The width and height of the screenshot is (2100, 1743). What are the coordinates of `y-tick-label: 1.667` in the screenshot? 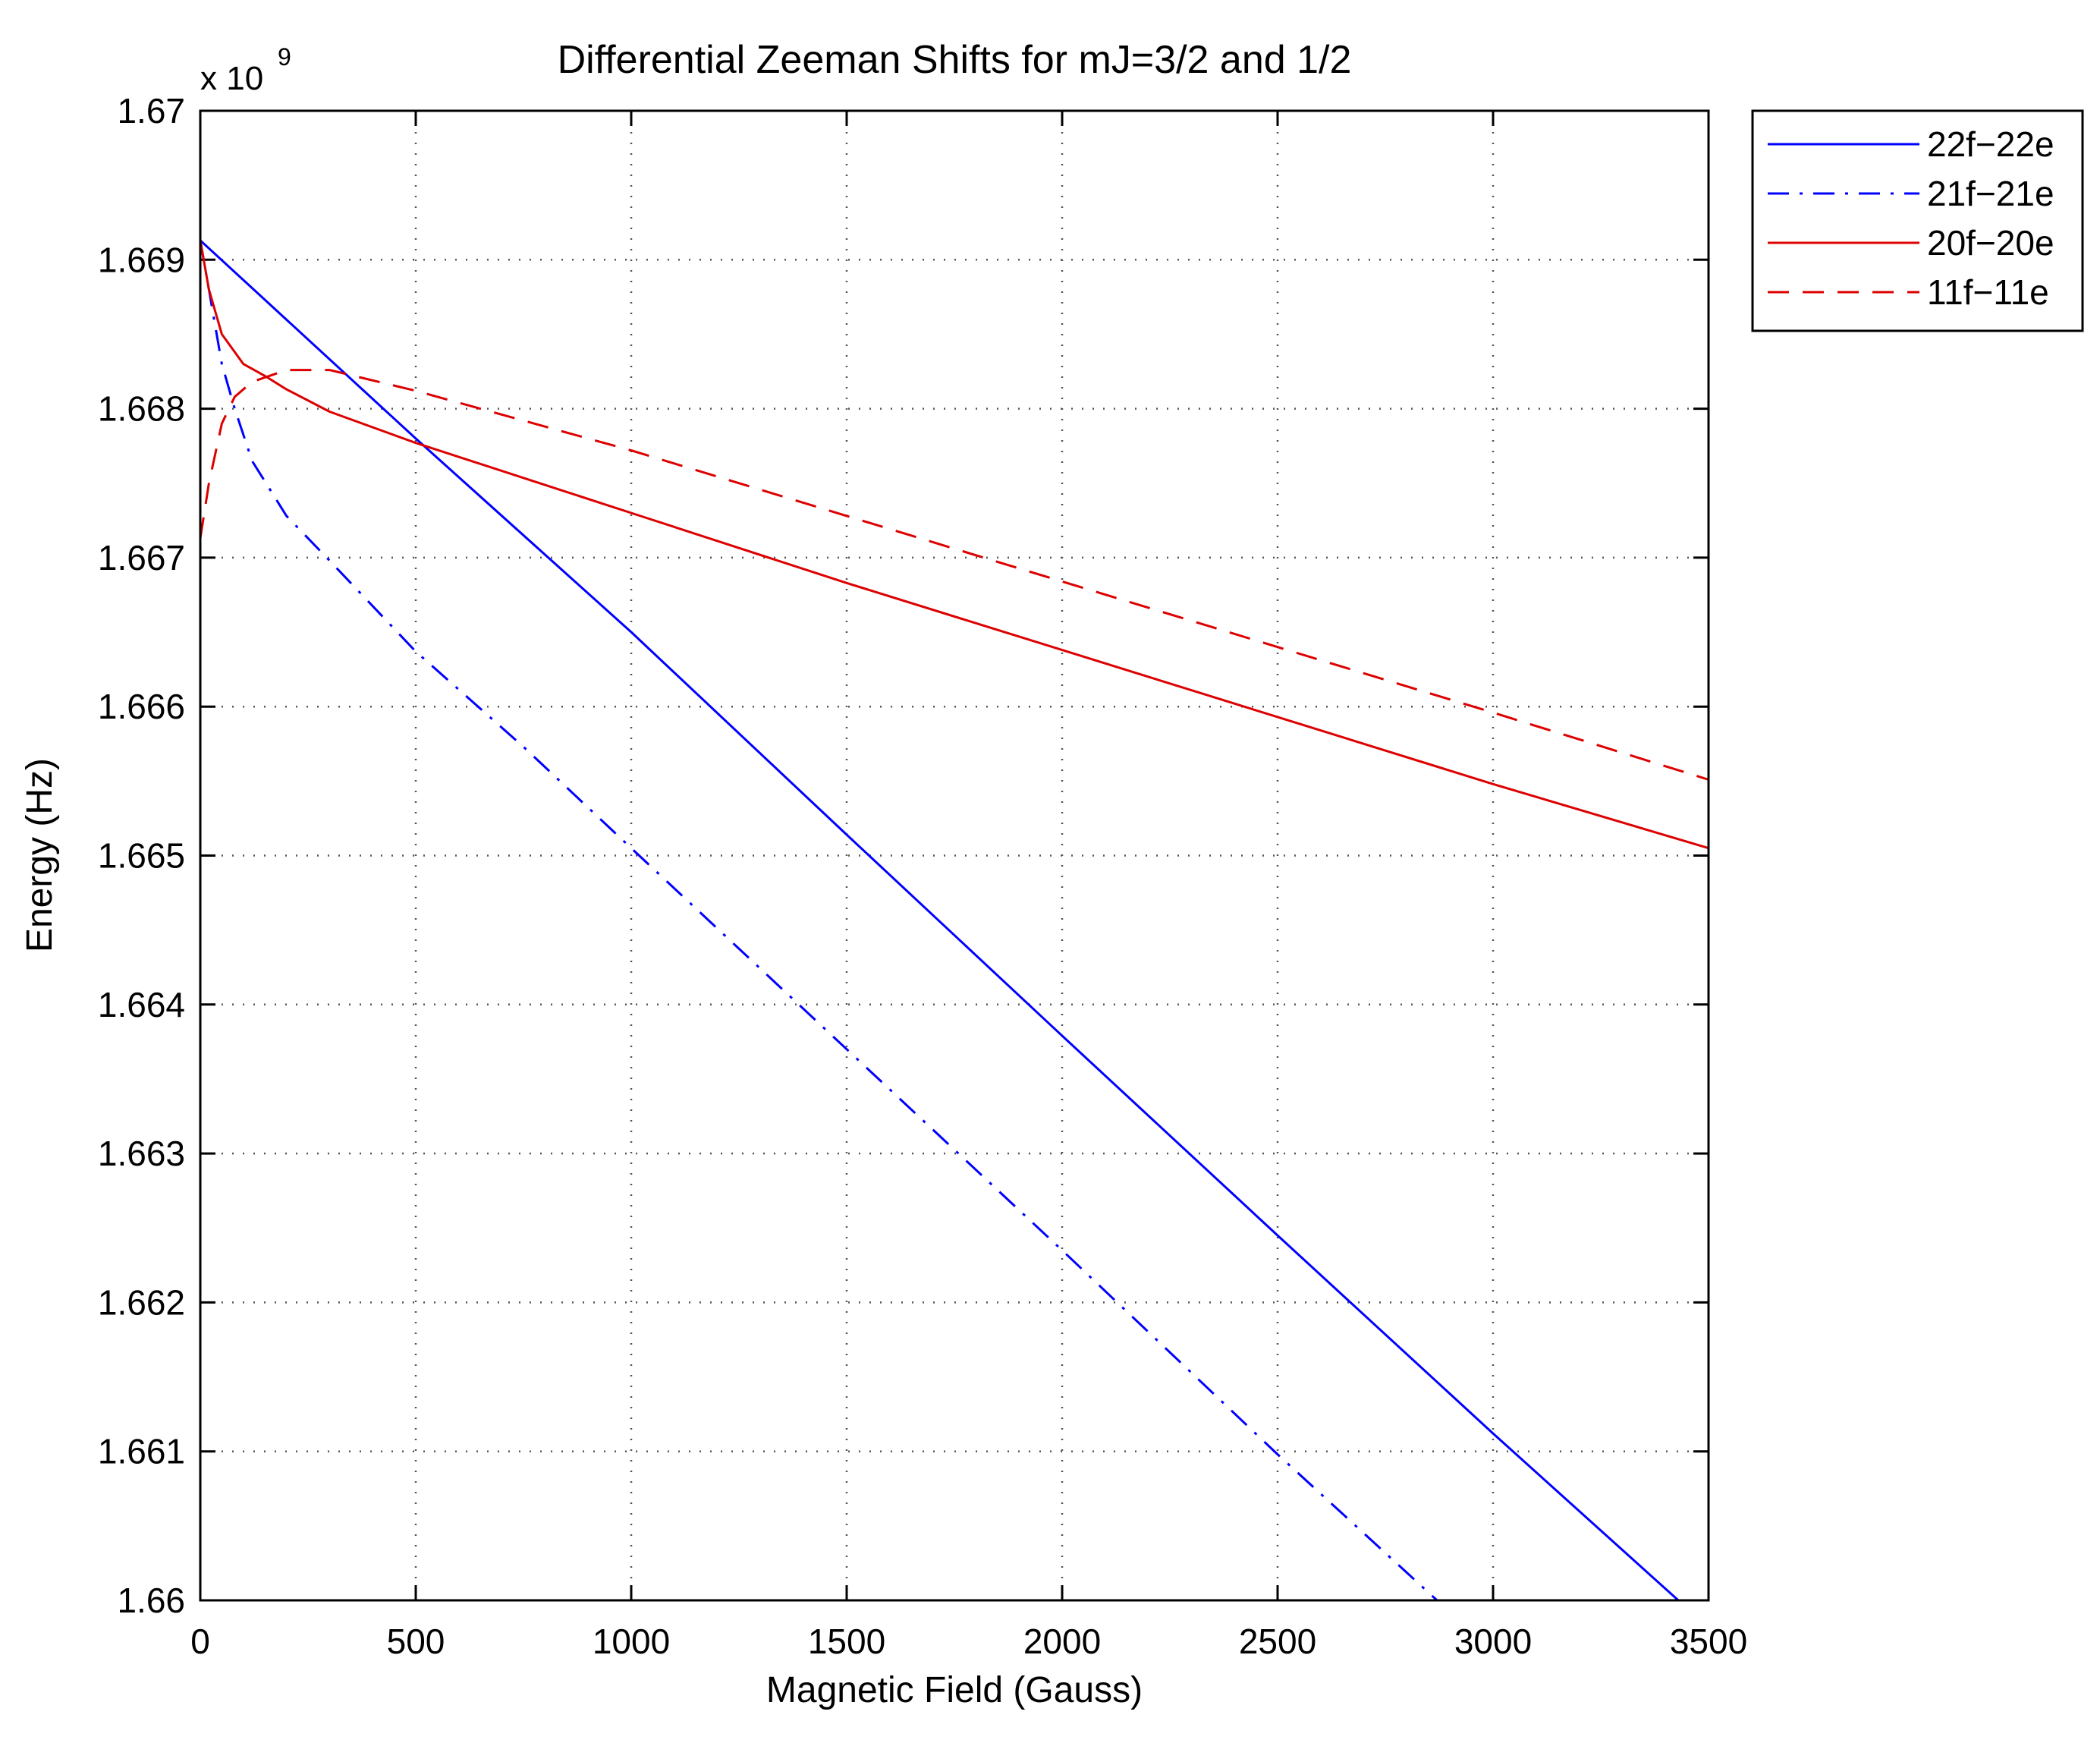 It's located at (141, 557).